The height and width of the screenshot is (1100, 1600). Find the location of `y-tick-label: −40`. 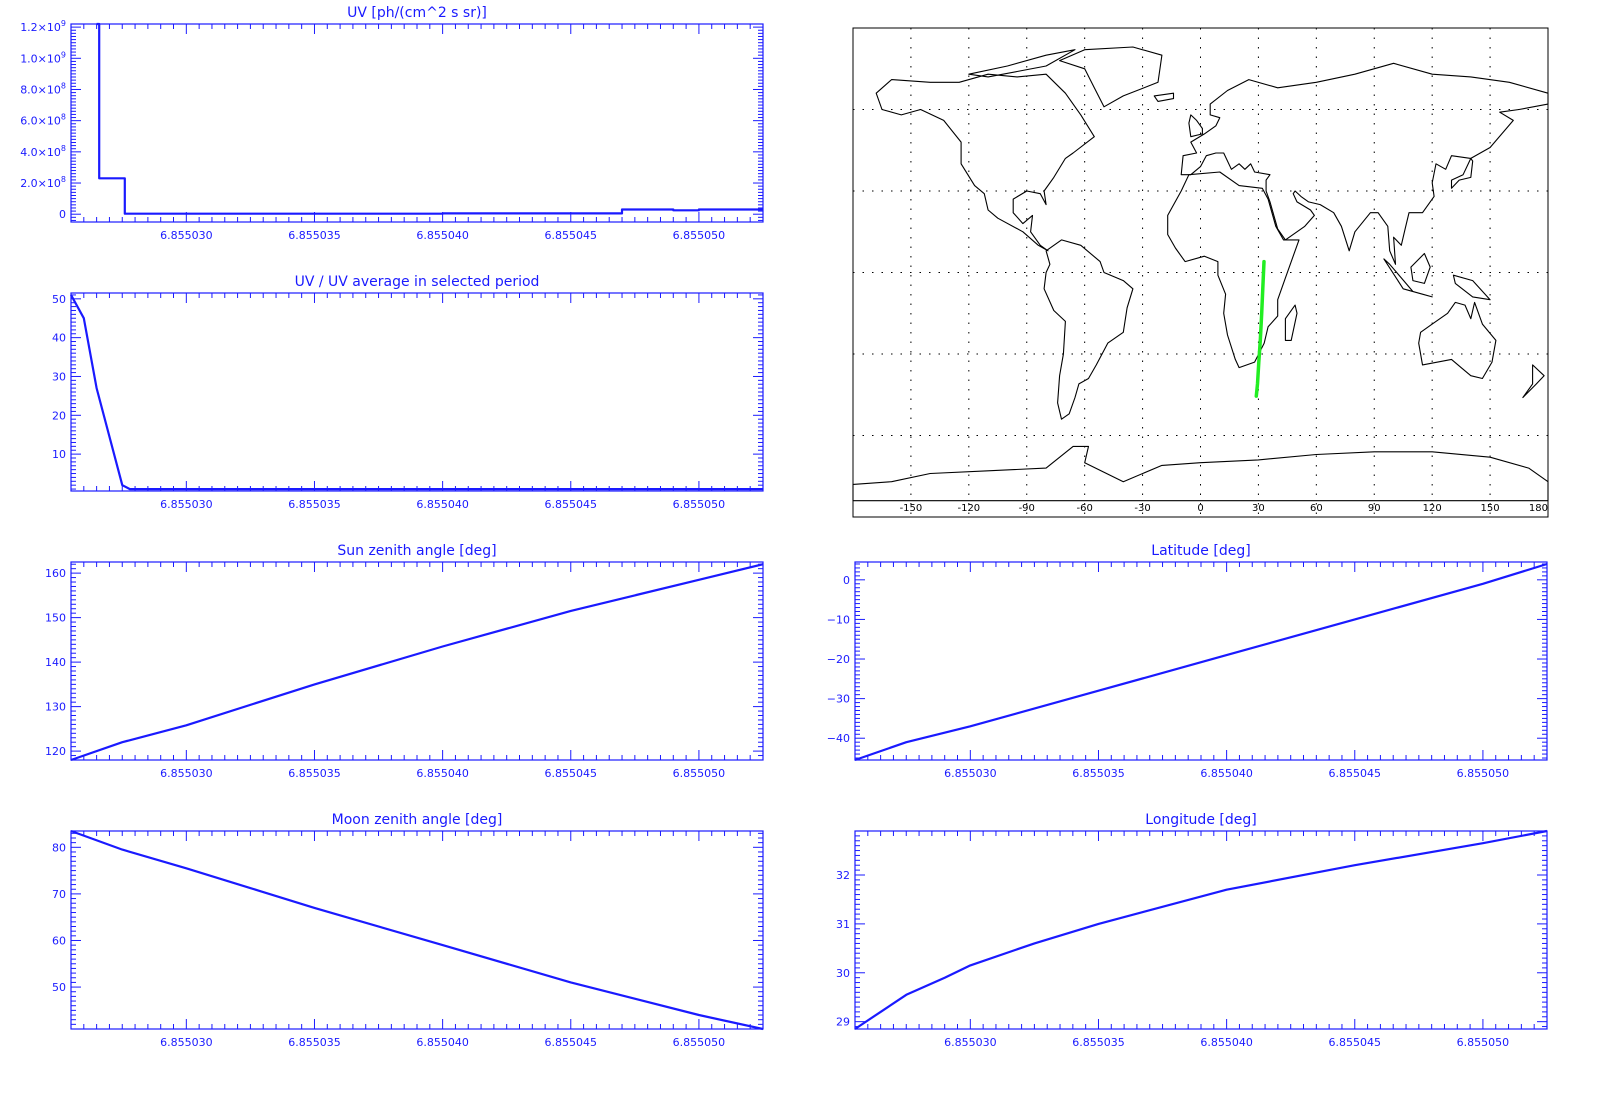

y-tick-label: −40 is located at coordinates (838, 738).